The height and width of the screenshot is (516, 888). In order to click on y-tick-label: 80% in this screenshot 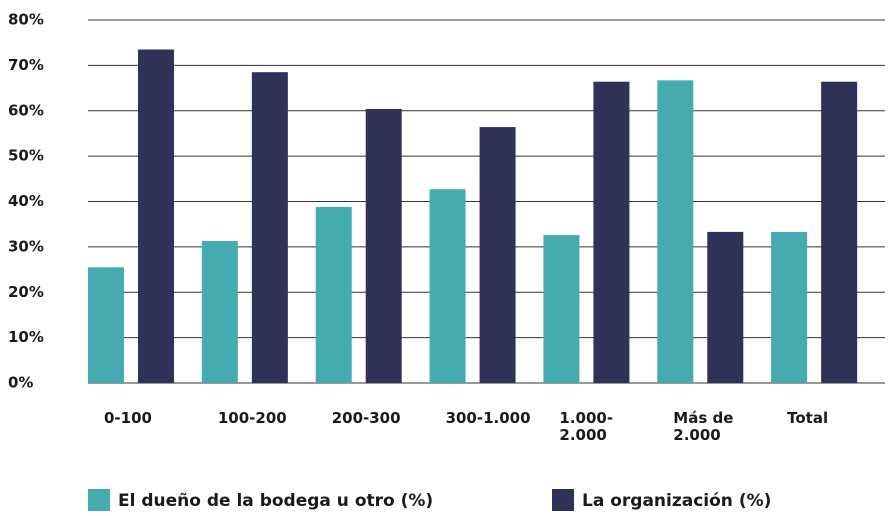, I will do `click(26, 20)`.